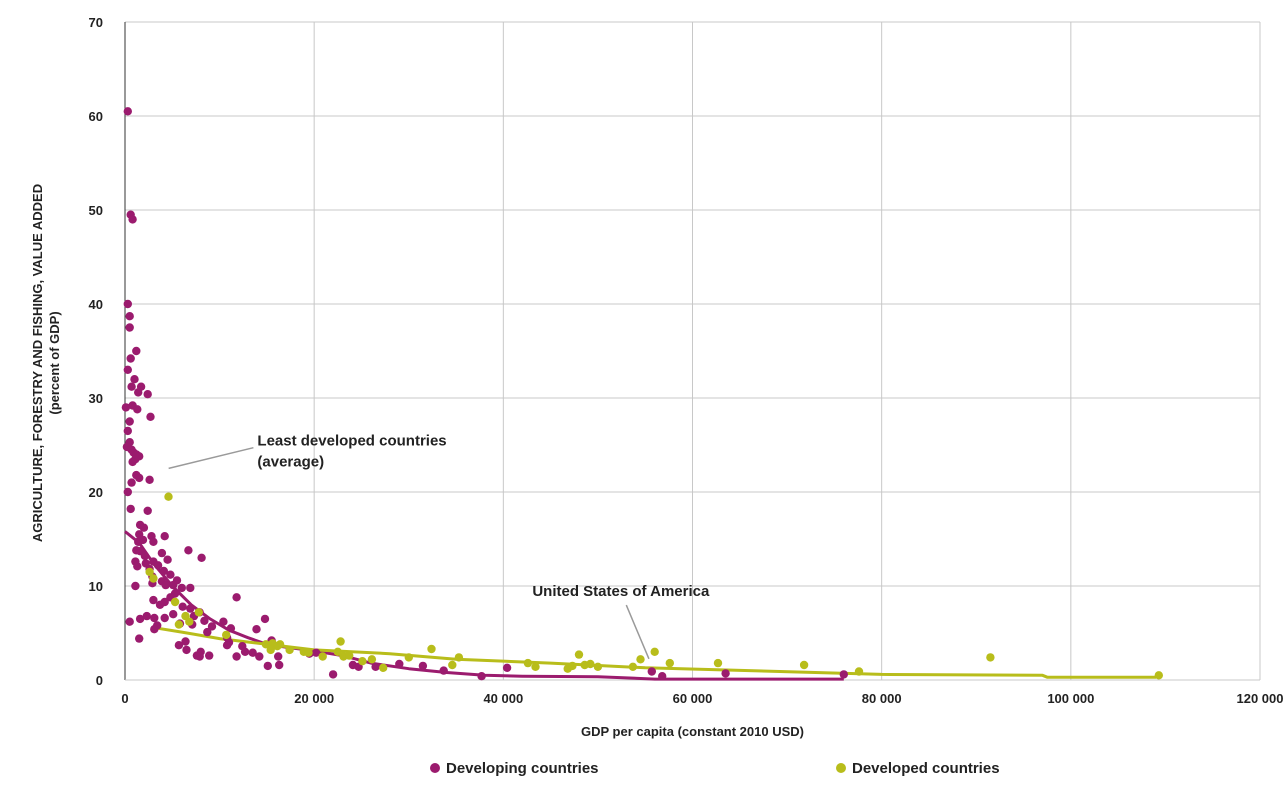 This screenshot has height=785, width=1288. What do you see at coordinates (1070, 698) in the screenshot?
I see `x-tick-label: 100 000` at bounding box center [1070, 698].